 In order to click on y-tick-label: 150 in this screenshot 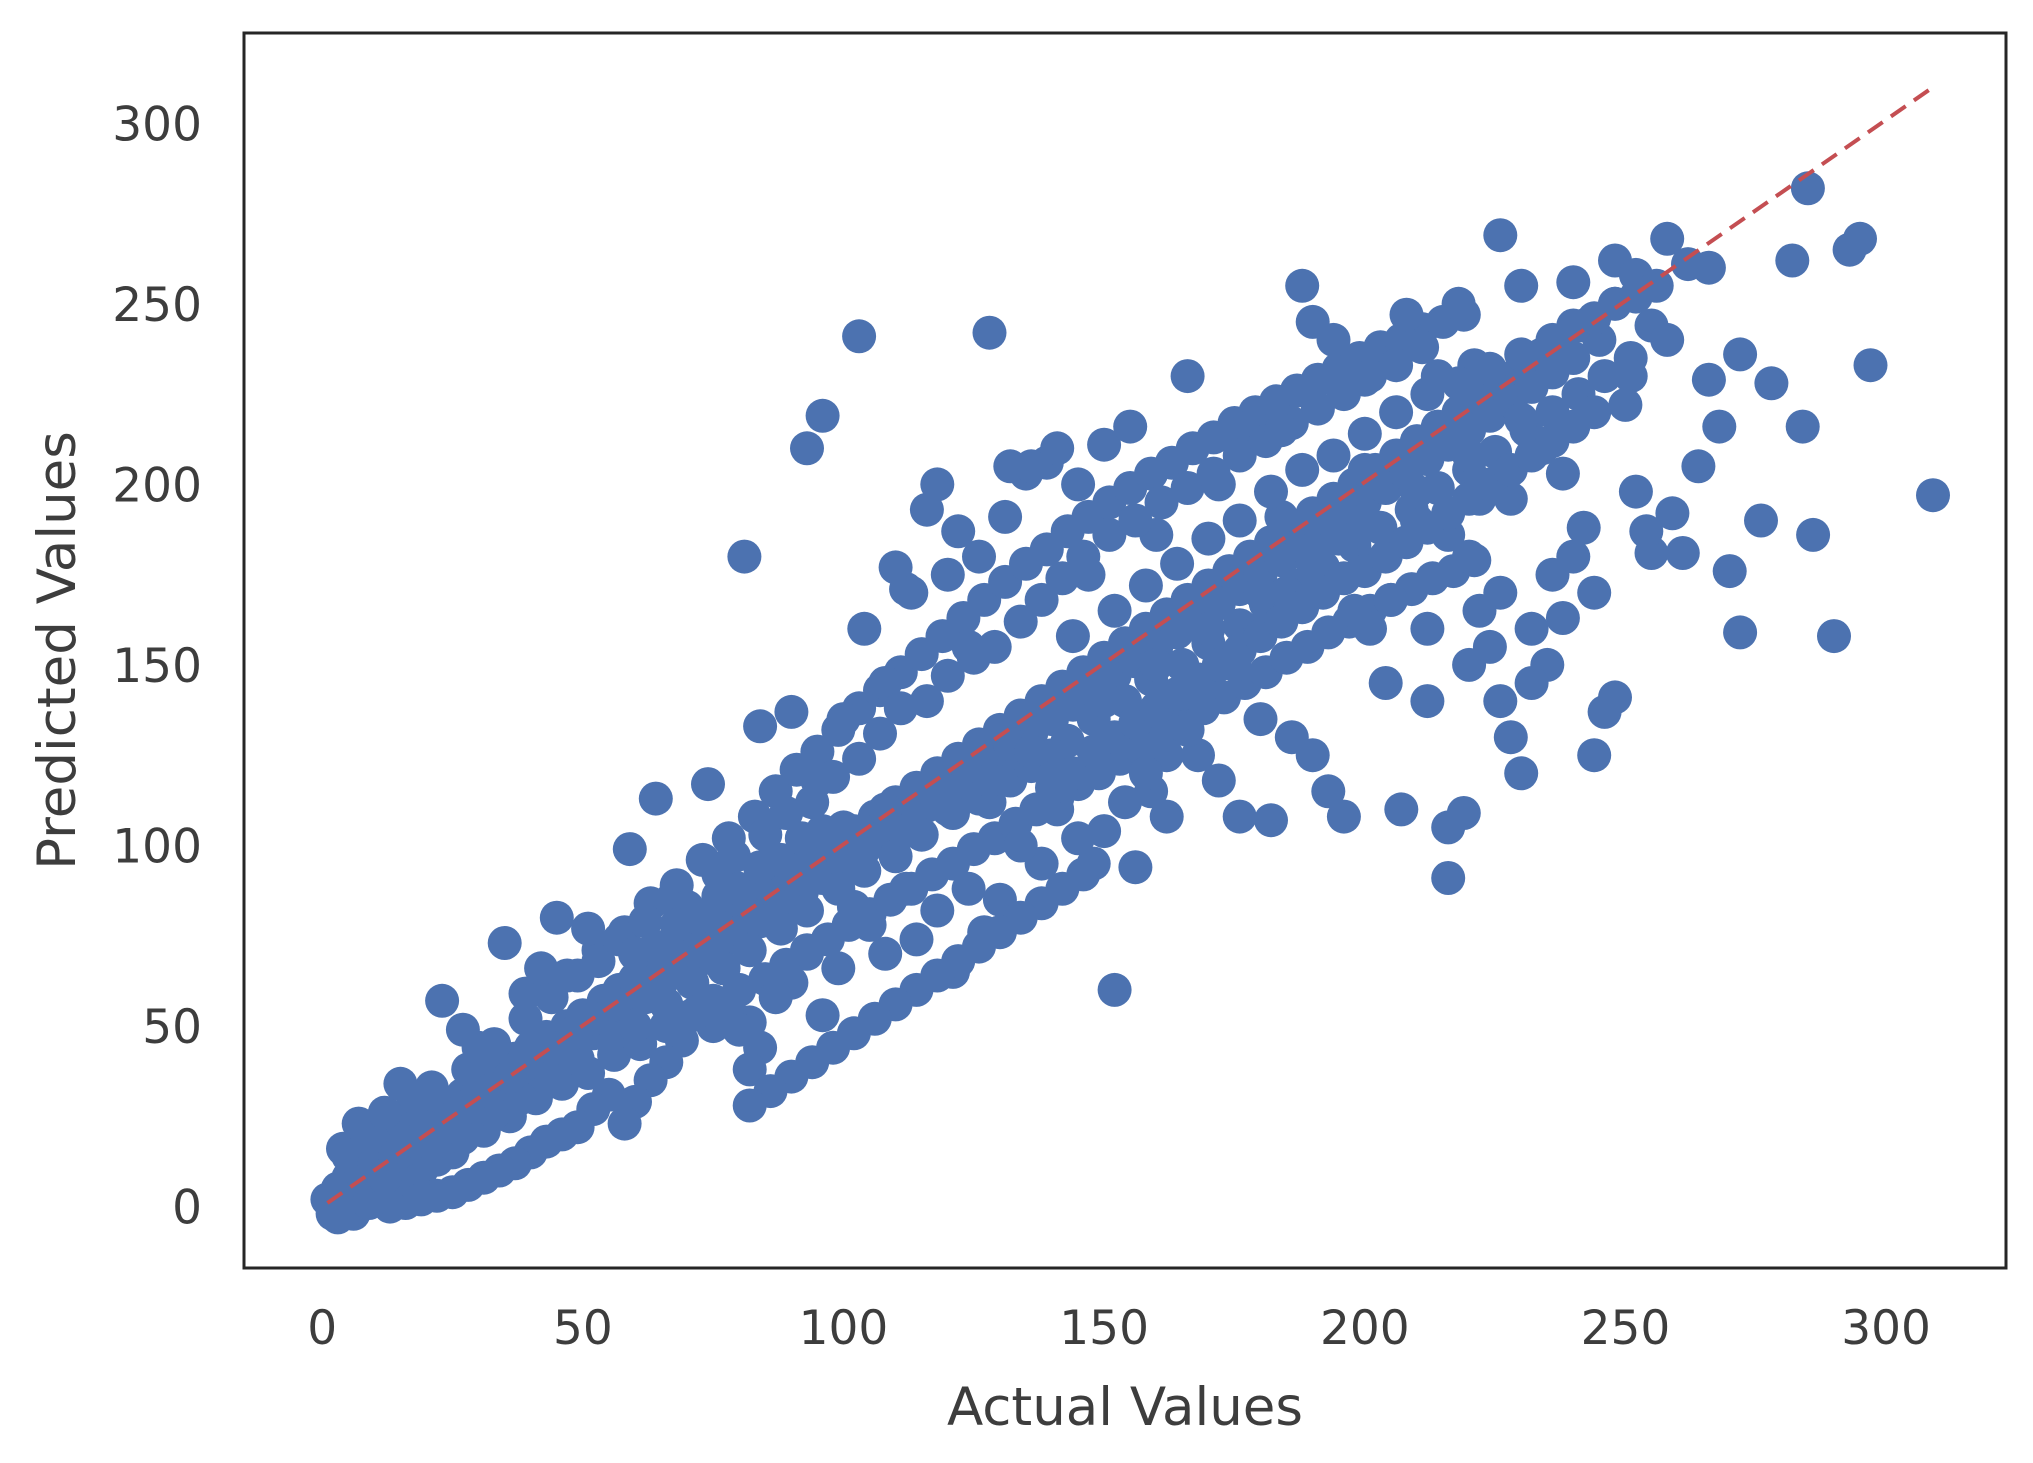, I will do `click(157, 666)`.